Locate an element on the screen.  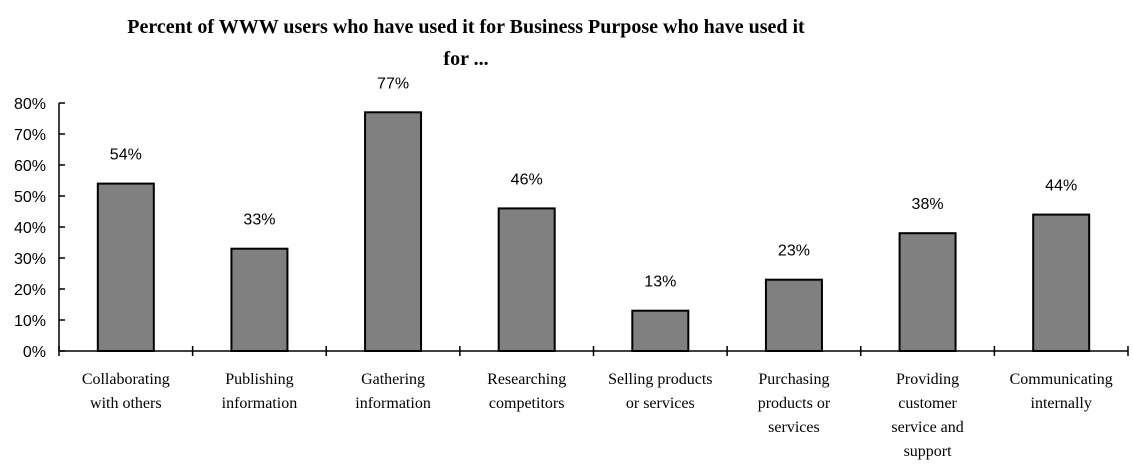
category-label: Researching competitors is located at coordinates (526, 391).